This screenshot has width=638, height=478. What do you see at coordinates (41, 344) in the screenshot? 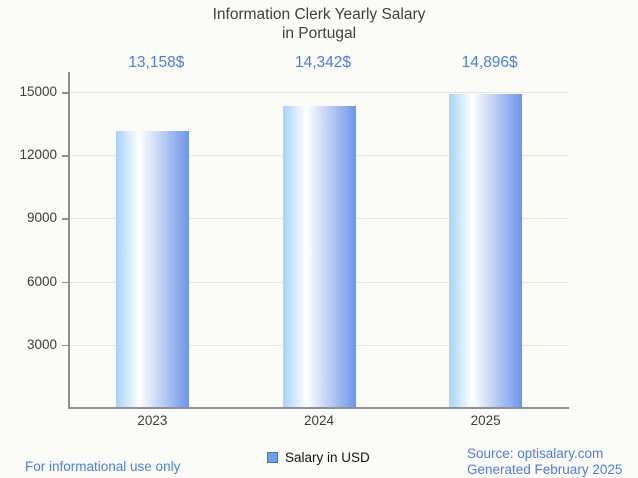
I see `y-tick-label: 3000` at bounding box center [41, 344].